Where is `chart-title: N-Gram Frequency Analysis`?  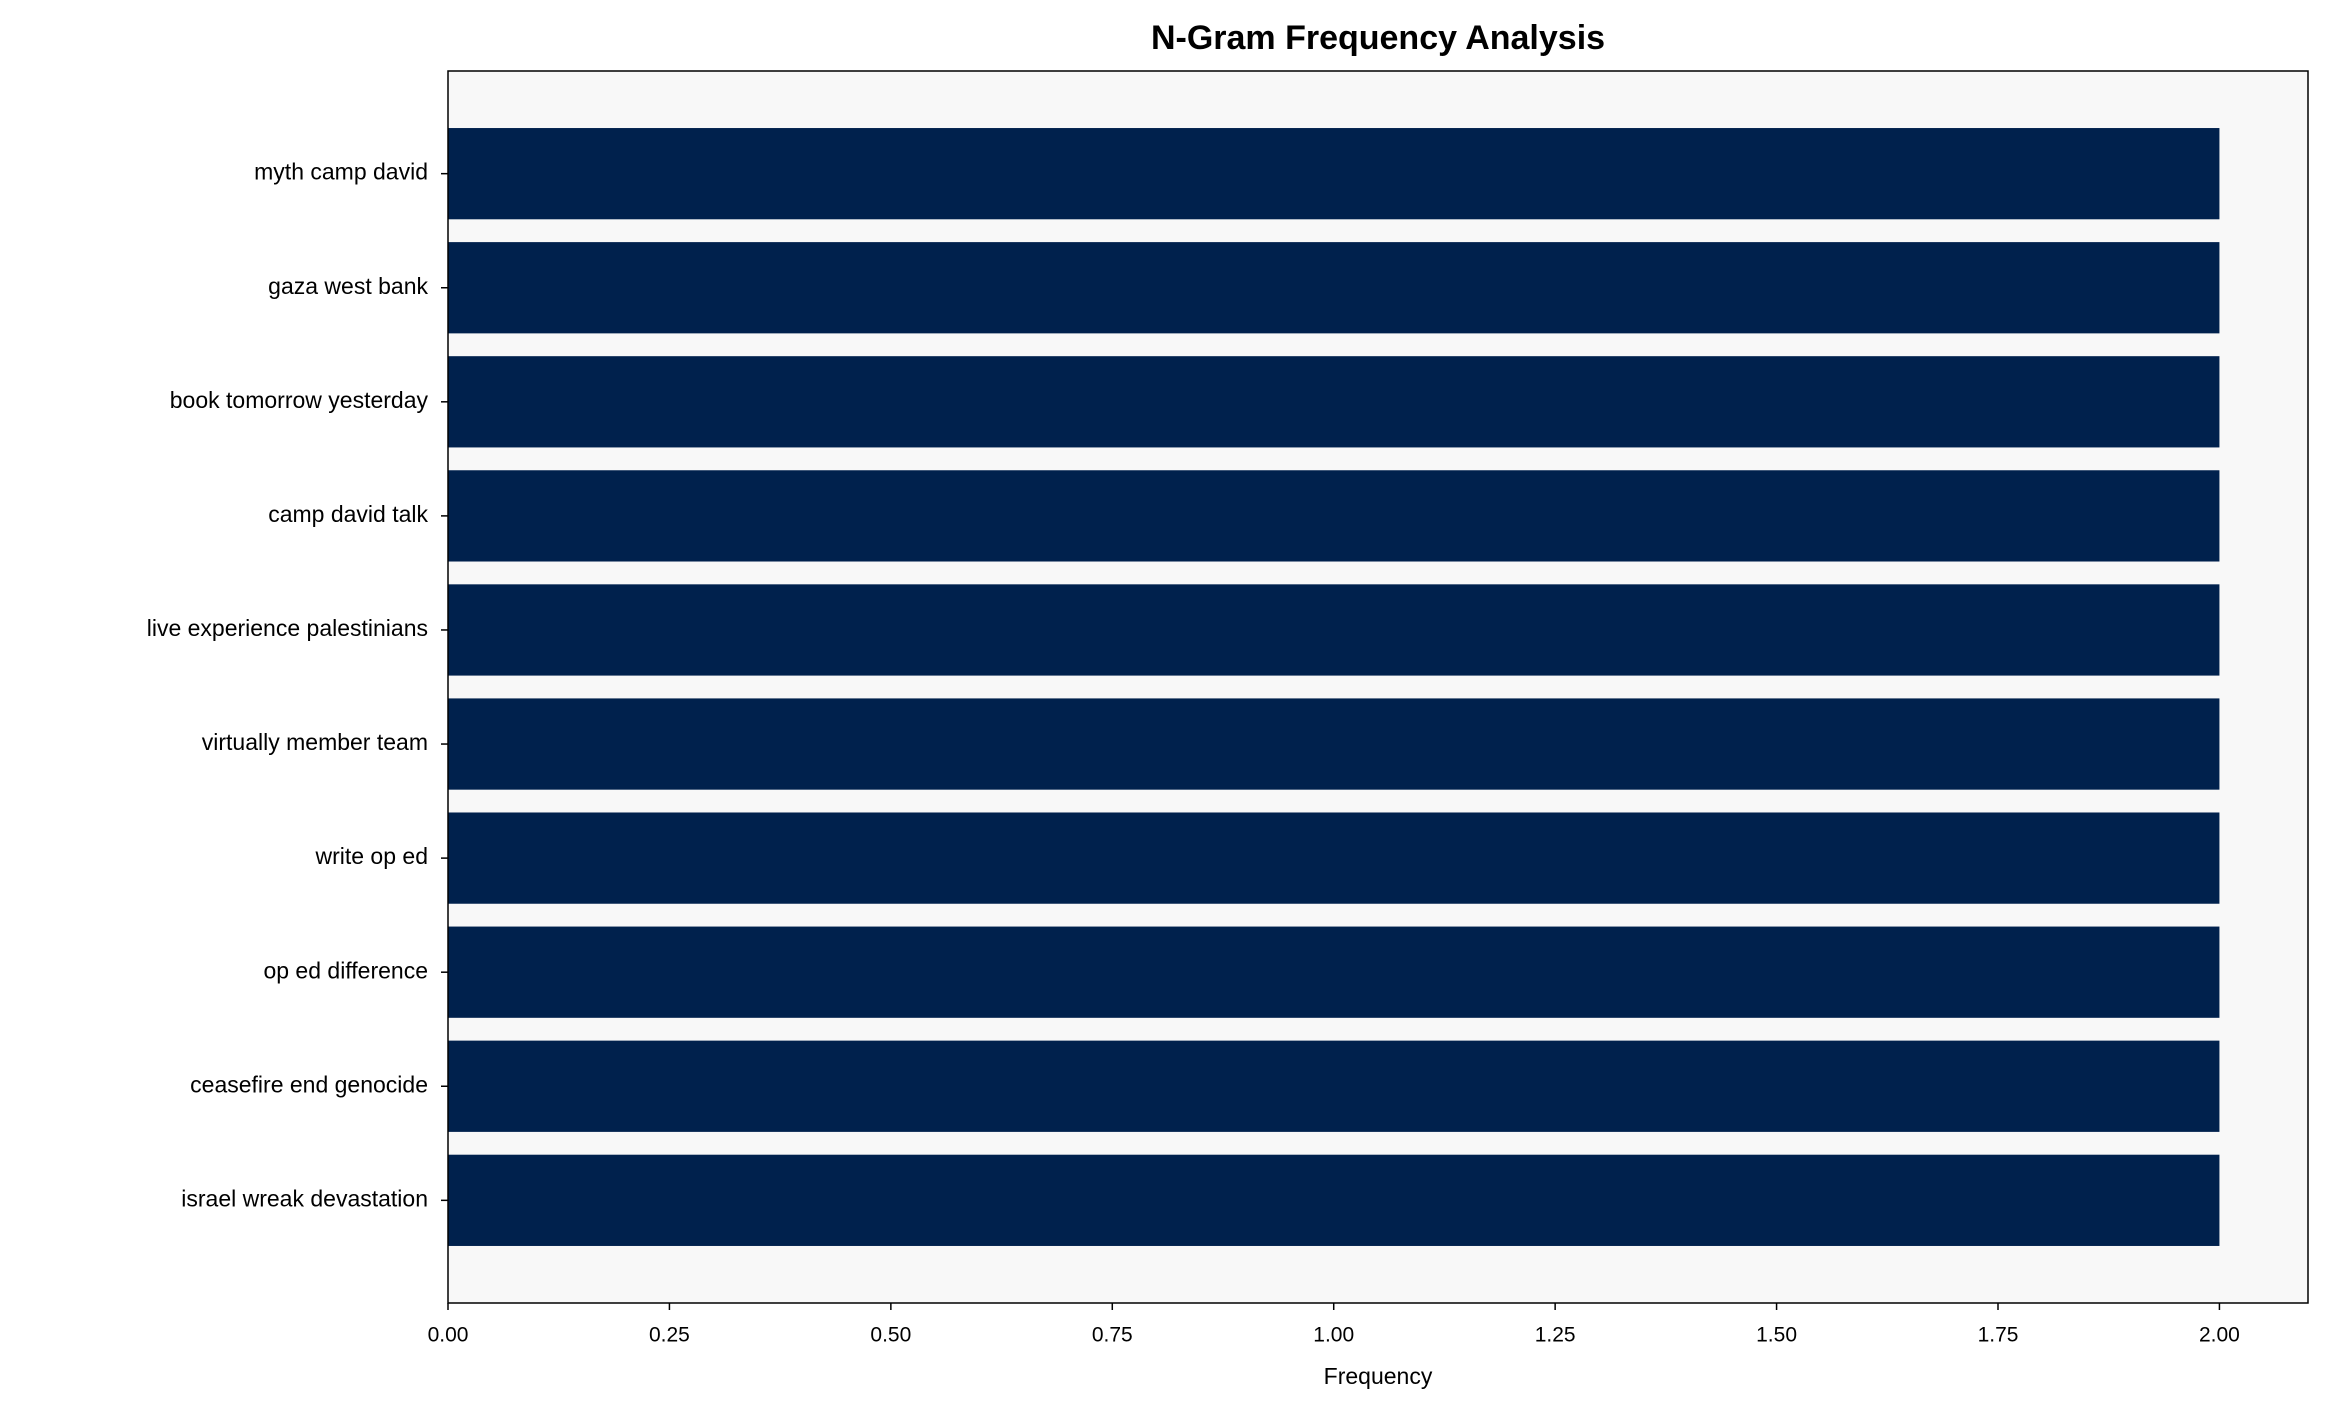
chart-title: N-Gram Frequency Analysis is located at coordinates (1378, 38).